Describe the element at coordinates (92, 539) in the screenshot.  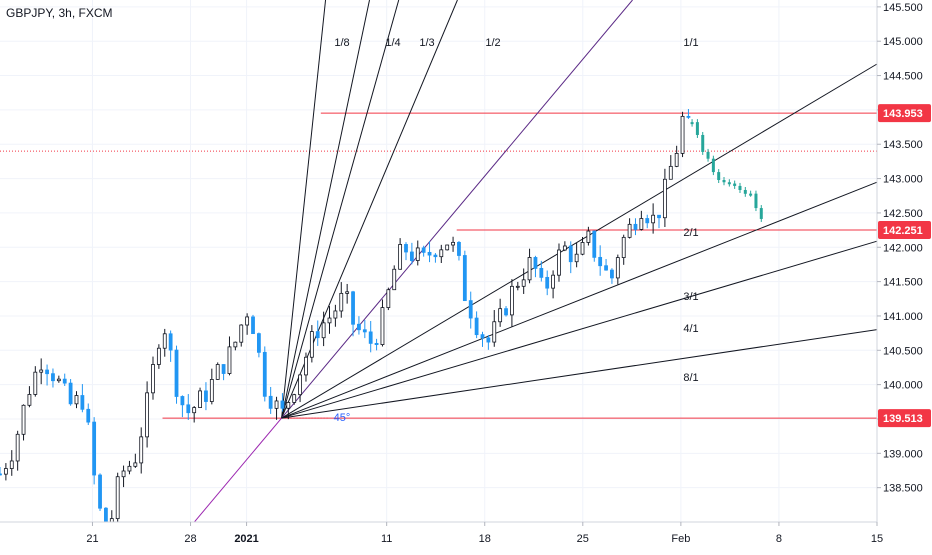
I see `time-tick-label: 21` at that location.